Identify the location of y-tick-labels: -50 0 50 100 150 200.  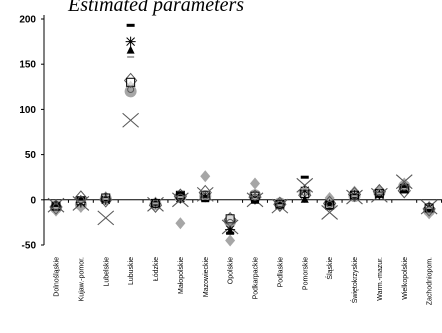
(27, 133).